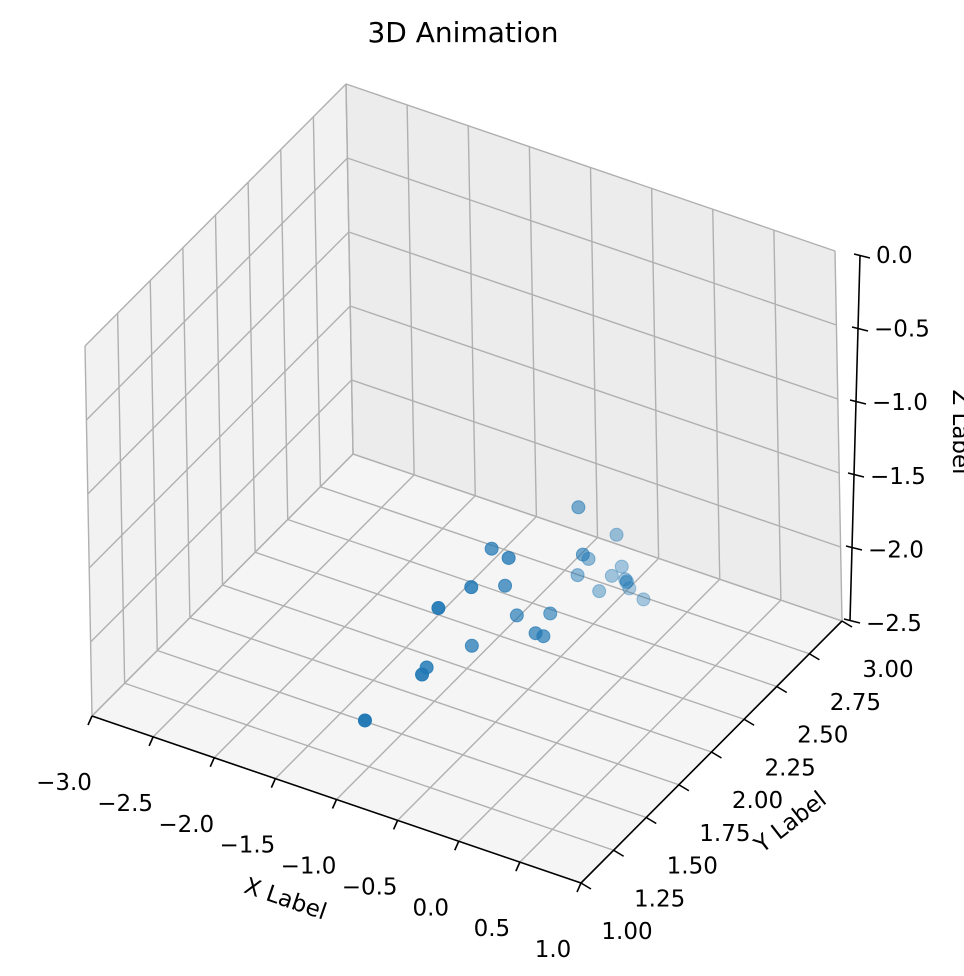 The width and height of the screenshot is (964, 976). What do you see at coordinates (125, 804) in the screenshot?
I see `x-tick-label: −2.5` at bounding box center [125, 804].